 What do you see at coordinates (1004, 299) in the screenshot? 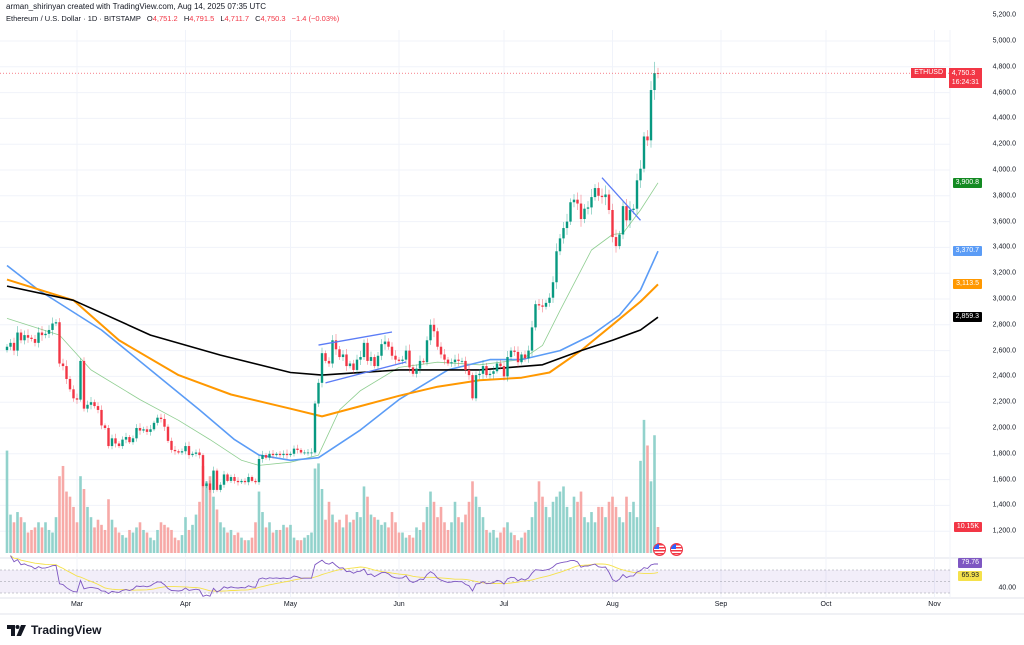
I see `price-tick-label: 3,000.0` at bounding box center [1004, 299].